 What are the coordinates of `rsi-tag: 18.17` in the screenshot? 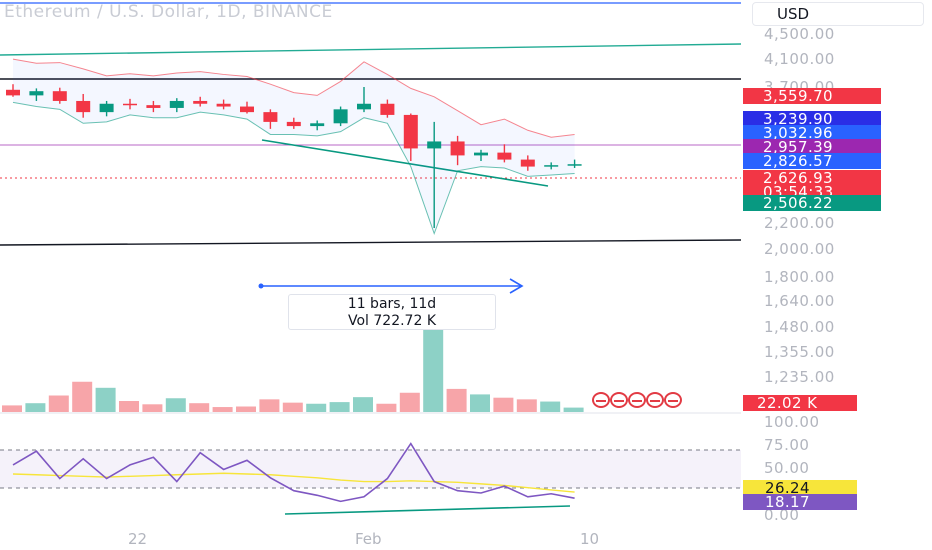 It's located at (800, 502).